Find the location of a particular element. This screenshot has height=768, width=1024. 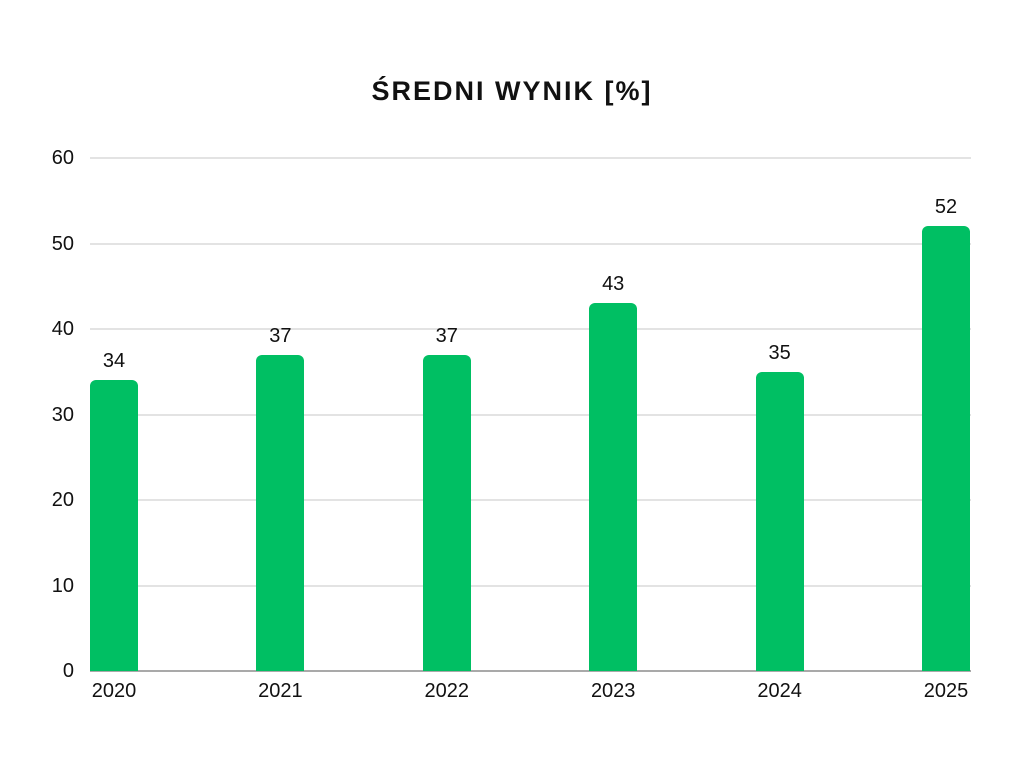

y-axis-tick-label: 20 is located at coordinates (62, 500).